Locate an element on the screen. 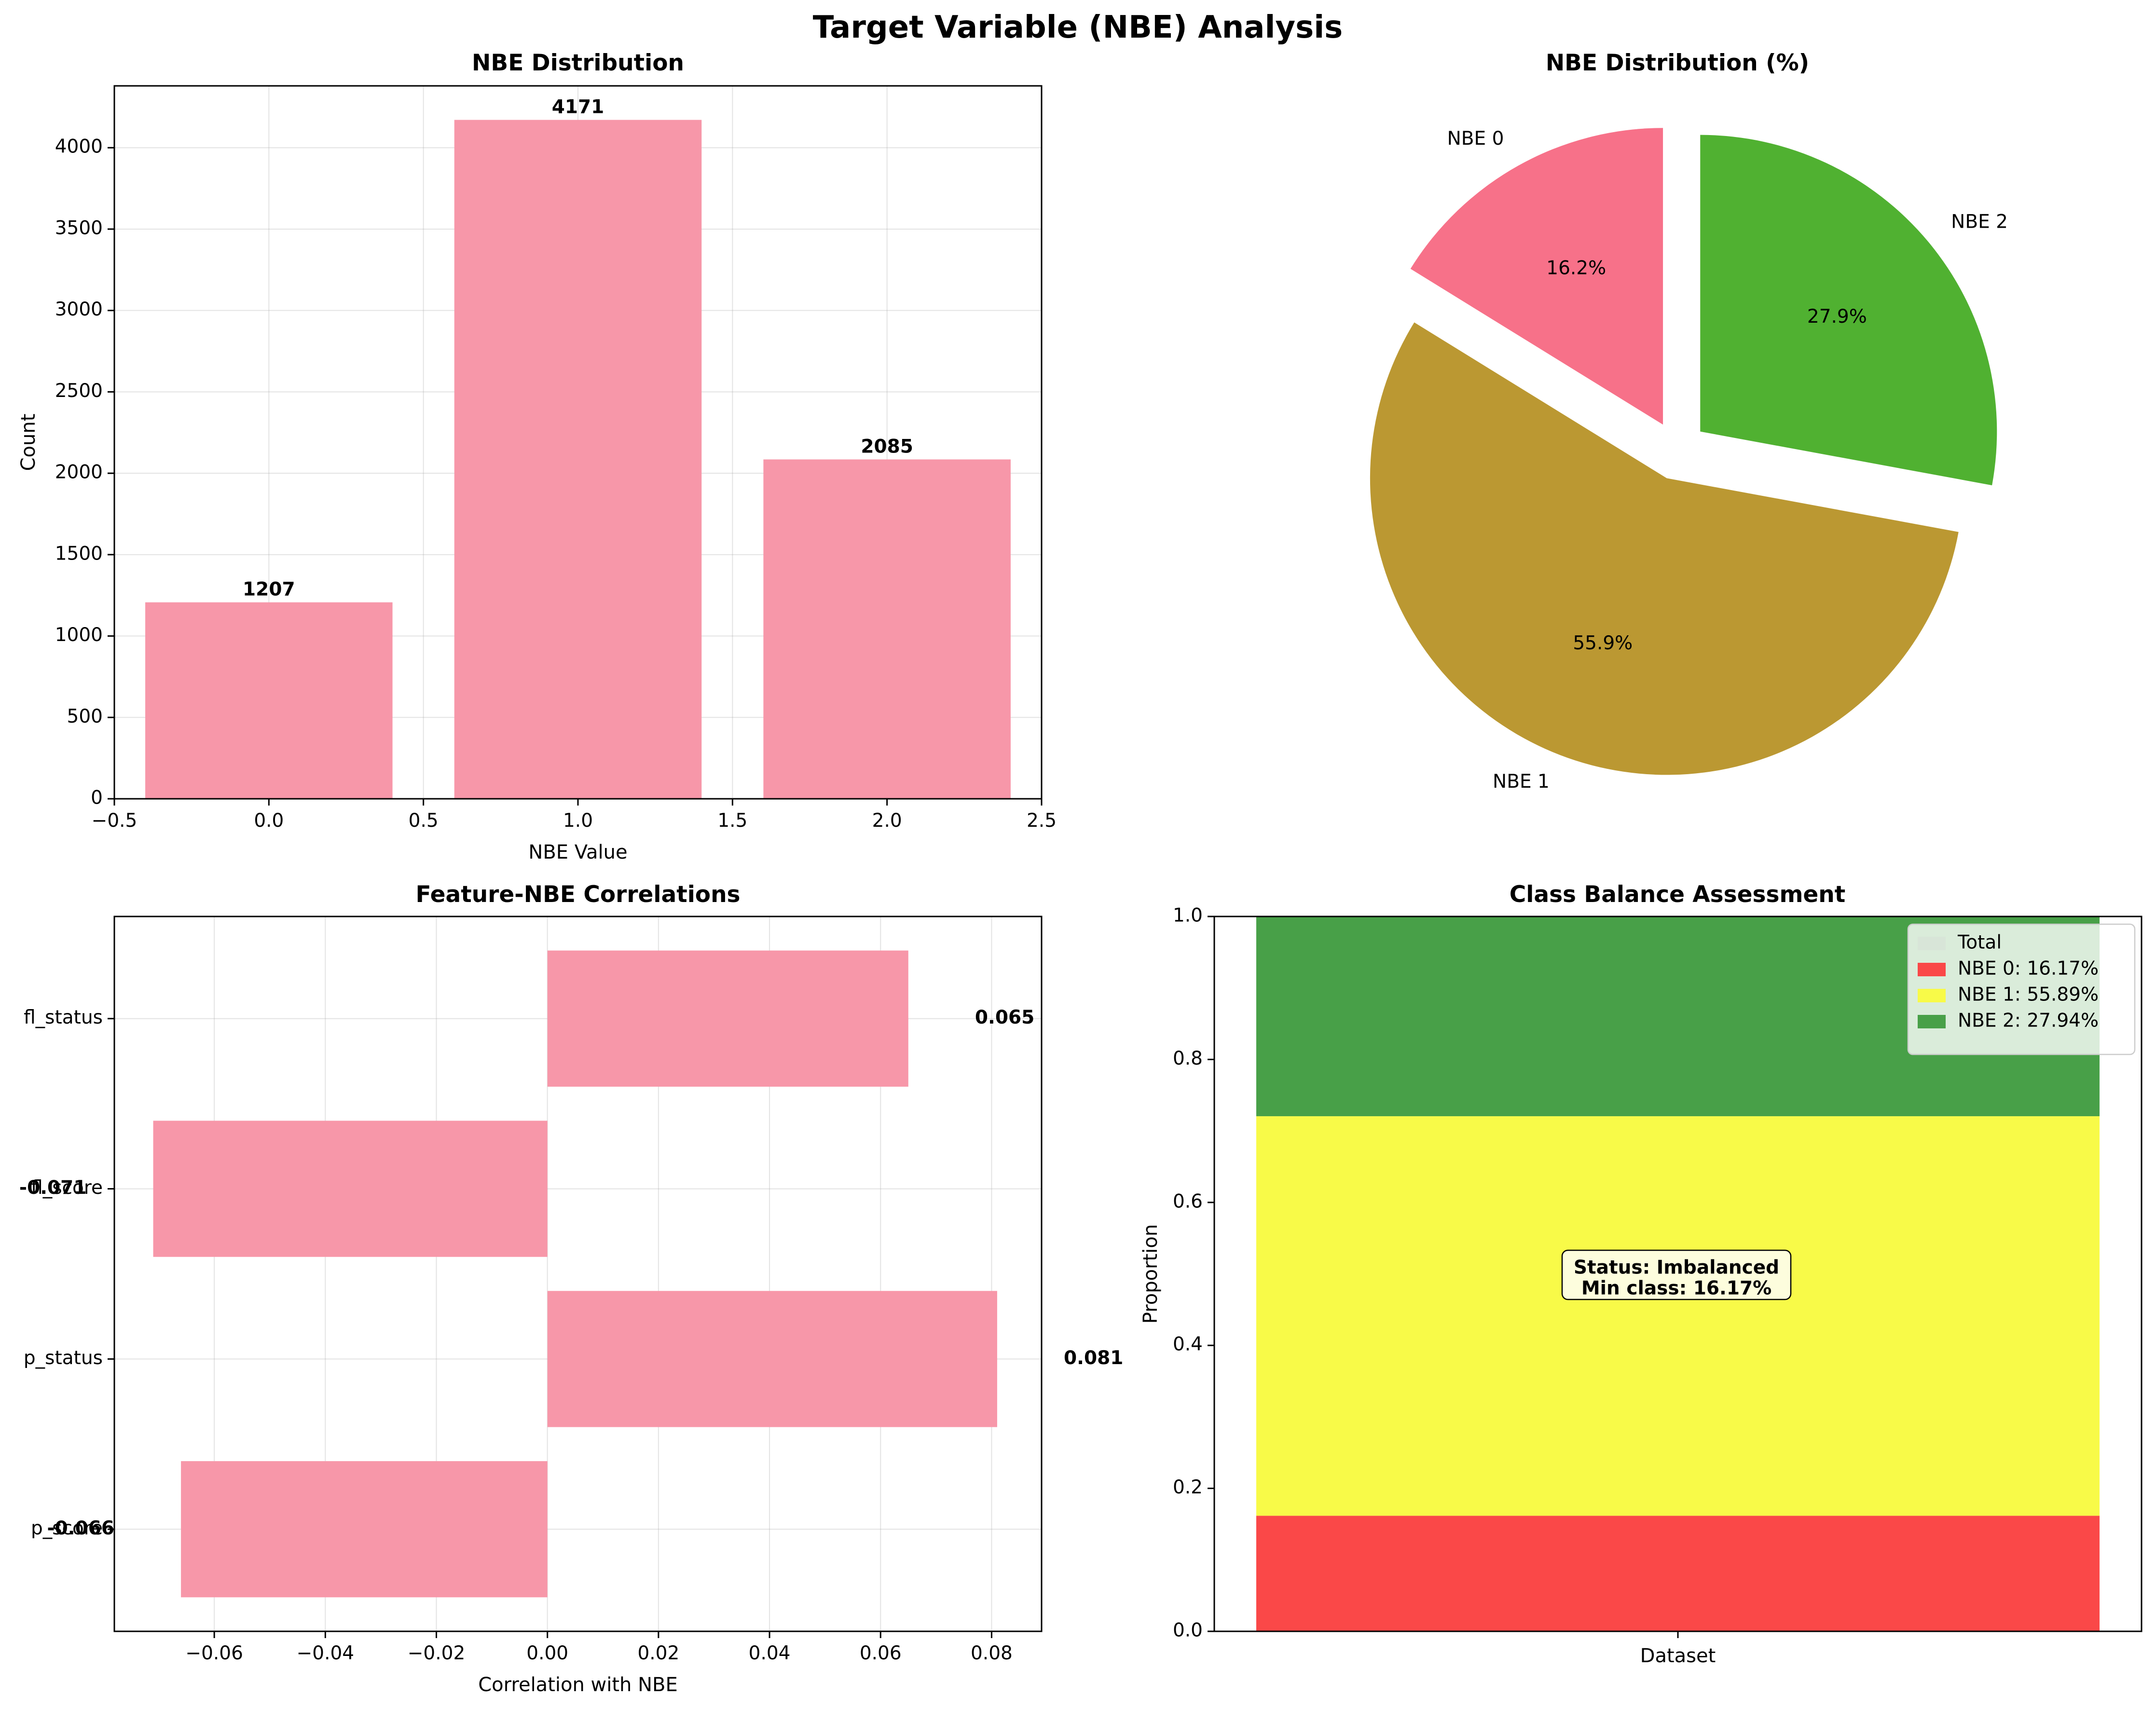 The height and width of the screenshot is (1709, 2156). status-annotation: Status: Imbalanced Min class: 16.17% is located at coordinates (1677, 1274).